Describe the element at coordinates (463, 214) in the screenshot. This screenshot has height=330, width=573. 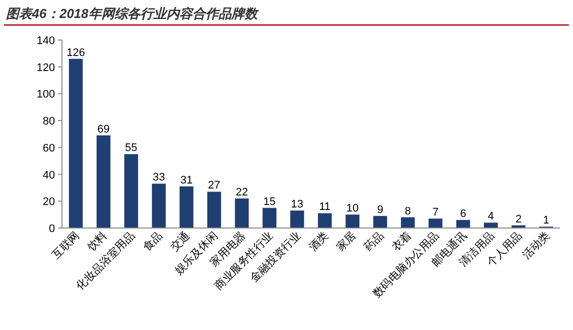
I see `data-label: 6` at that location.